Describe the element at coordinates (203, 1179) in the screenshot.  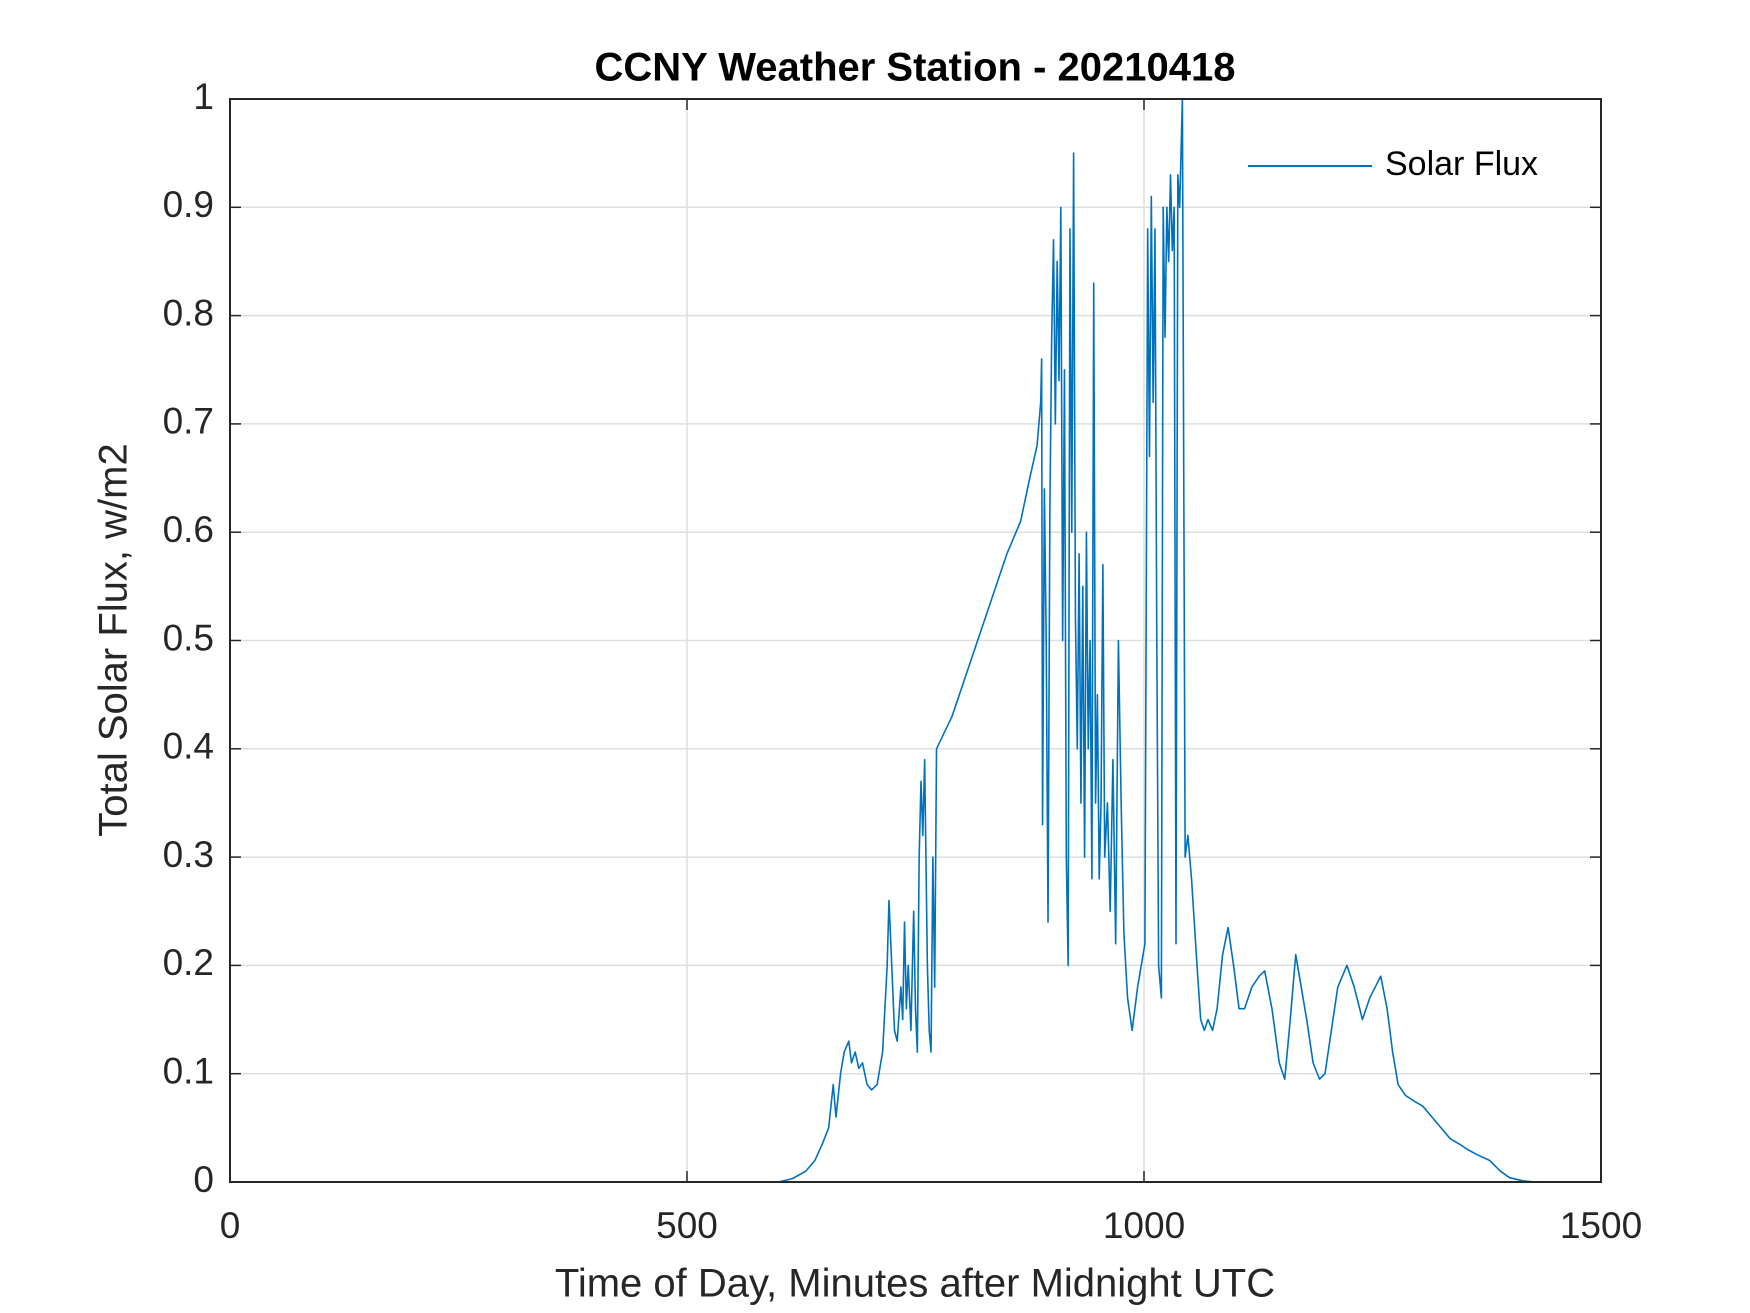
I see `y-tick-label: 0` at that location.